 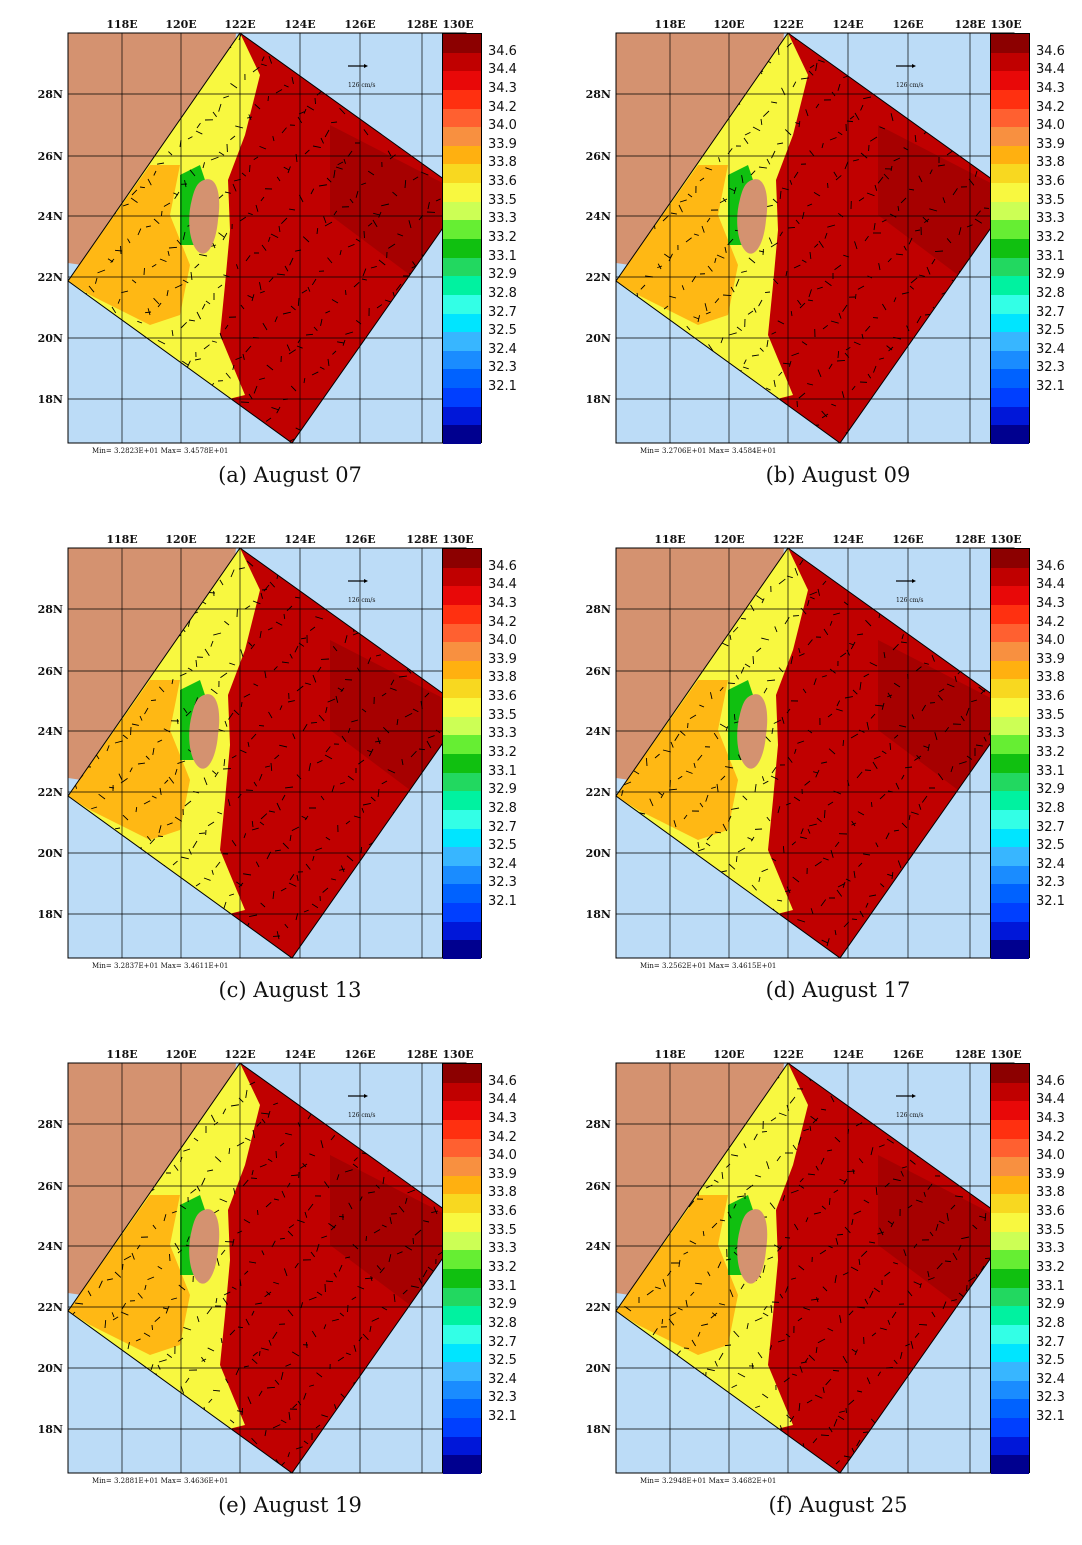 I want to click on colorbar-tick-label: 33.1, so click(x=502, y=257).